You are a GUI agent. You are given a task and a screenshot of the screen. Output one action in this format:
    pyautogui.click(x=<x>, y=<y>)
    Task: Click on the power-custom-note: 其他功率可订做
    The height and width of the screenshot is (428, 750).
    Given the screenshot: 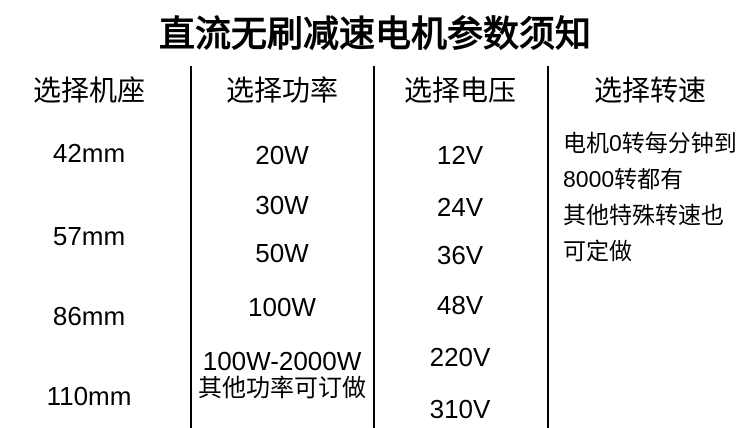 What is the action you would take?
    pyautogui.click(x=282, y=388)
    